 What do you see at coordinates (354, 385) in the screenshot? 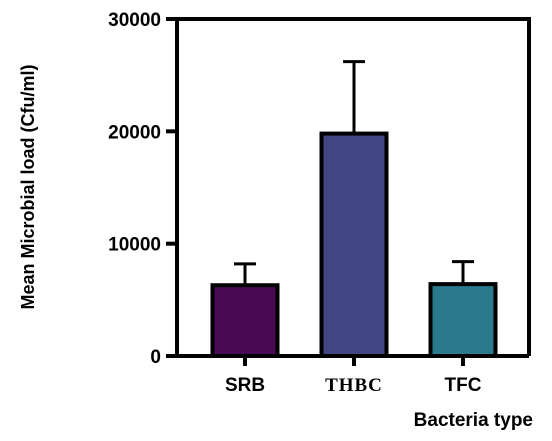
I see `x-tick-label: THBC` at bounding box center [354, 385].